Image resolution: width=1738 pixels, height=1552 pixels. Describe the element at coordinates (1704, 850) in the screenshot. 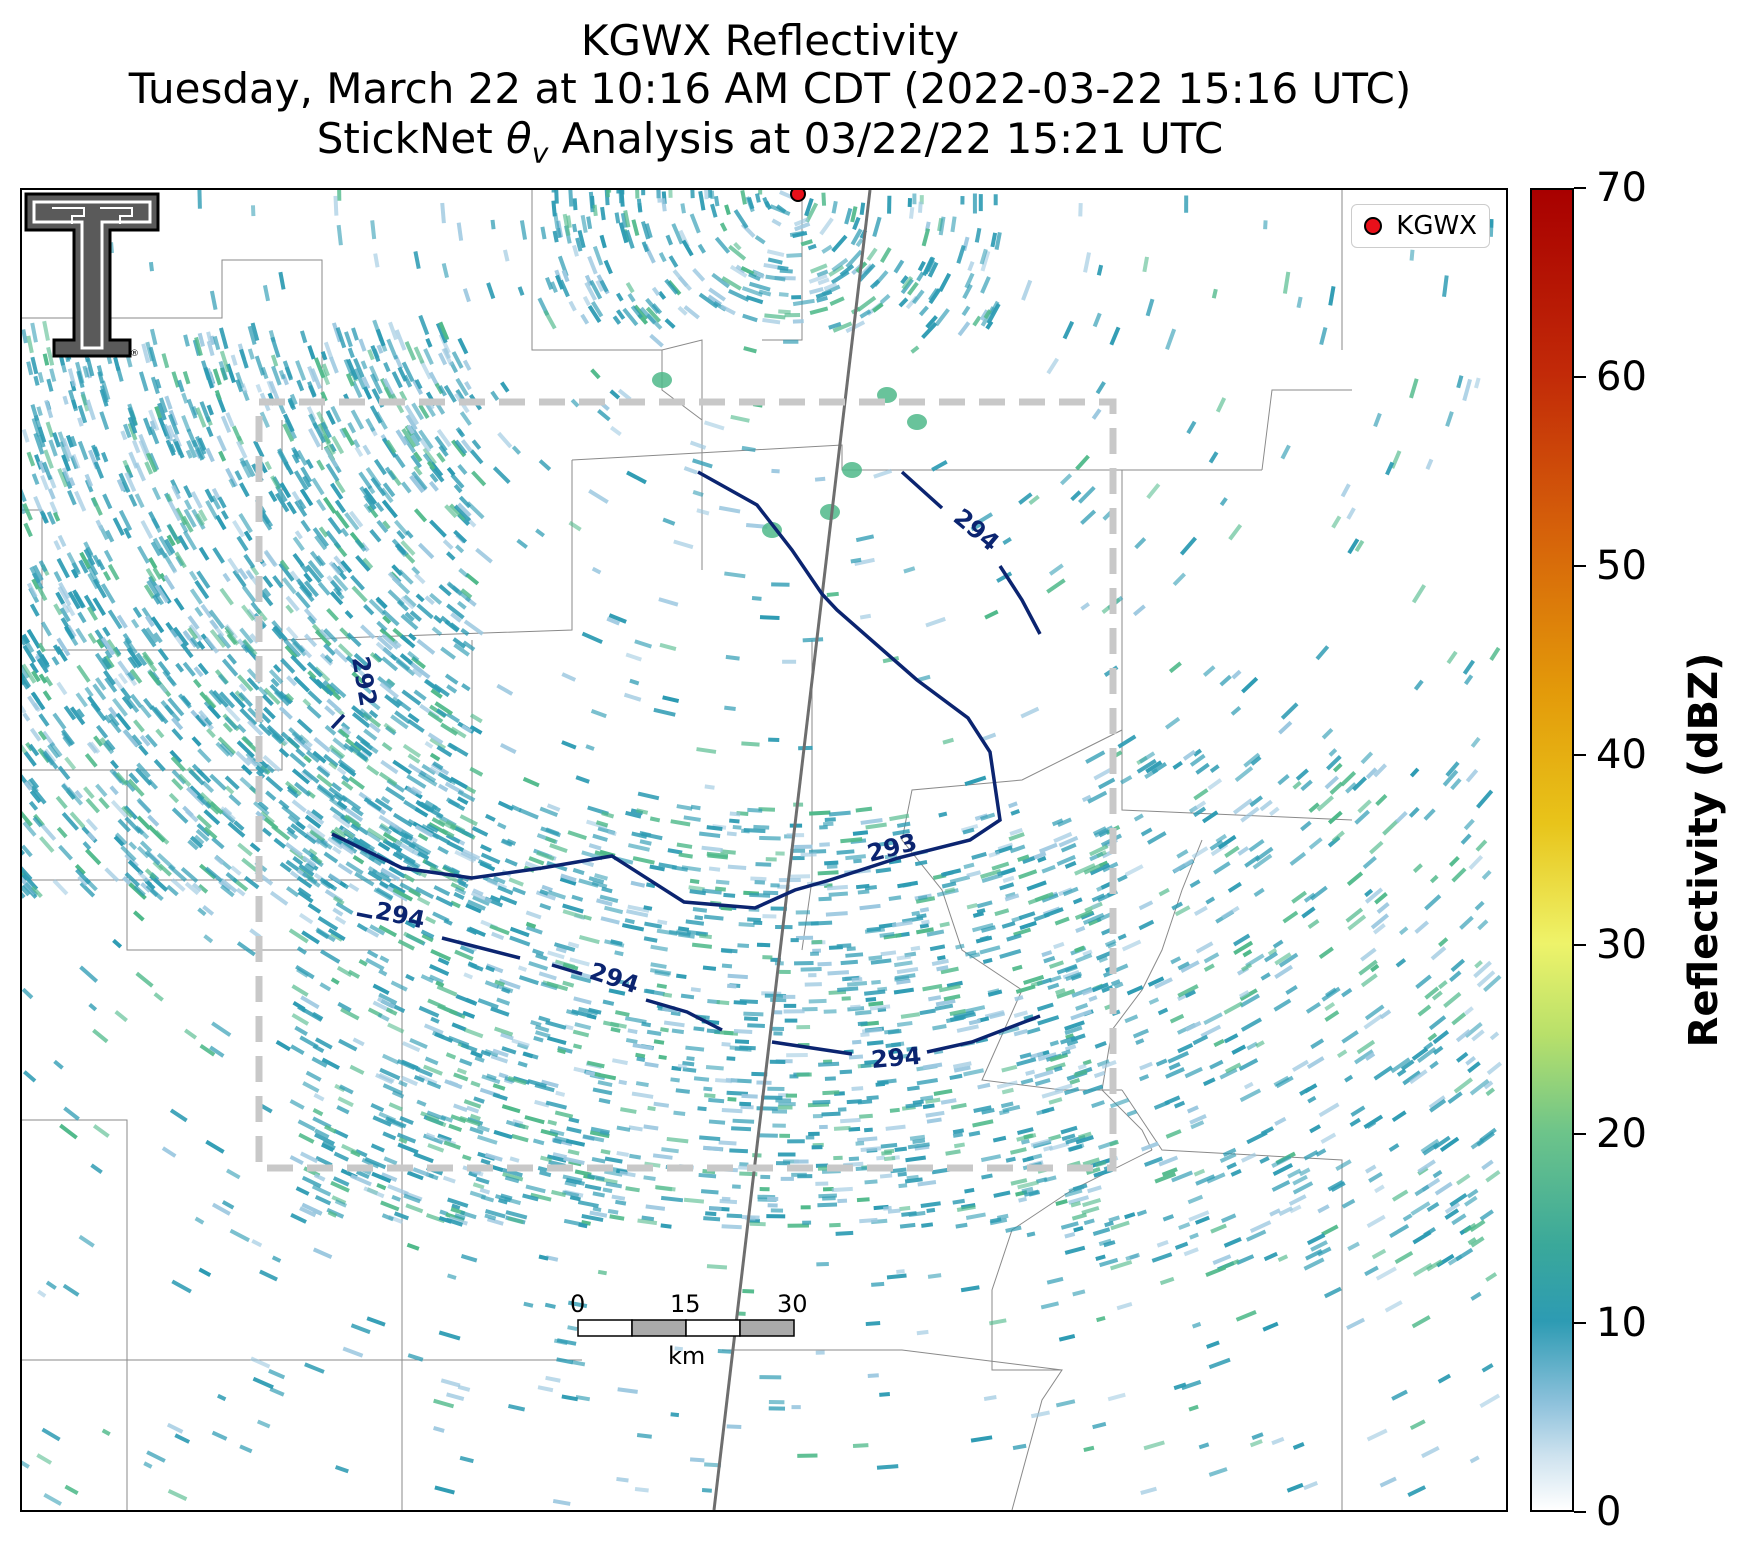

I see `colorbar-label: Reflectivity (dBZ)` at that location.